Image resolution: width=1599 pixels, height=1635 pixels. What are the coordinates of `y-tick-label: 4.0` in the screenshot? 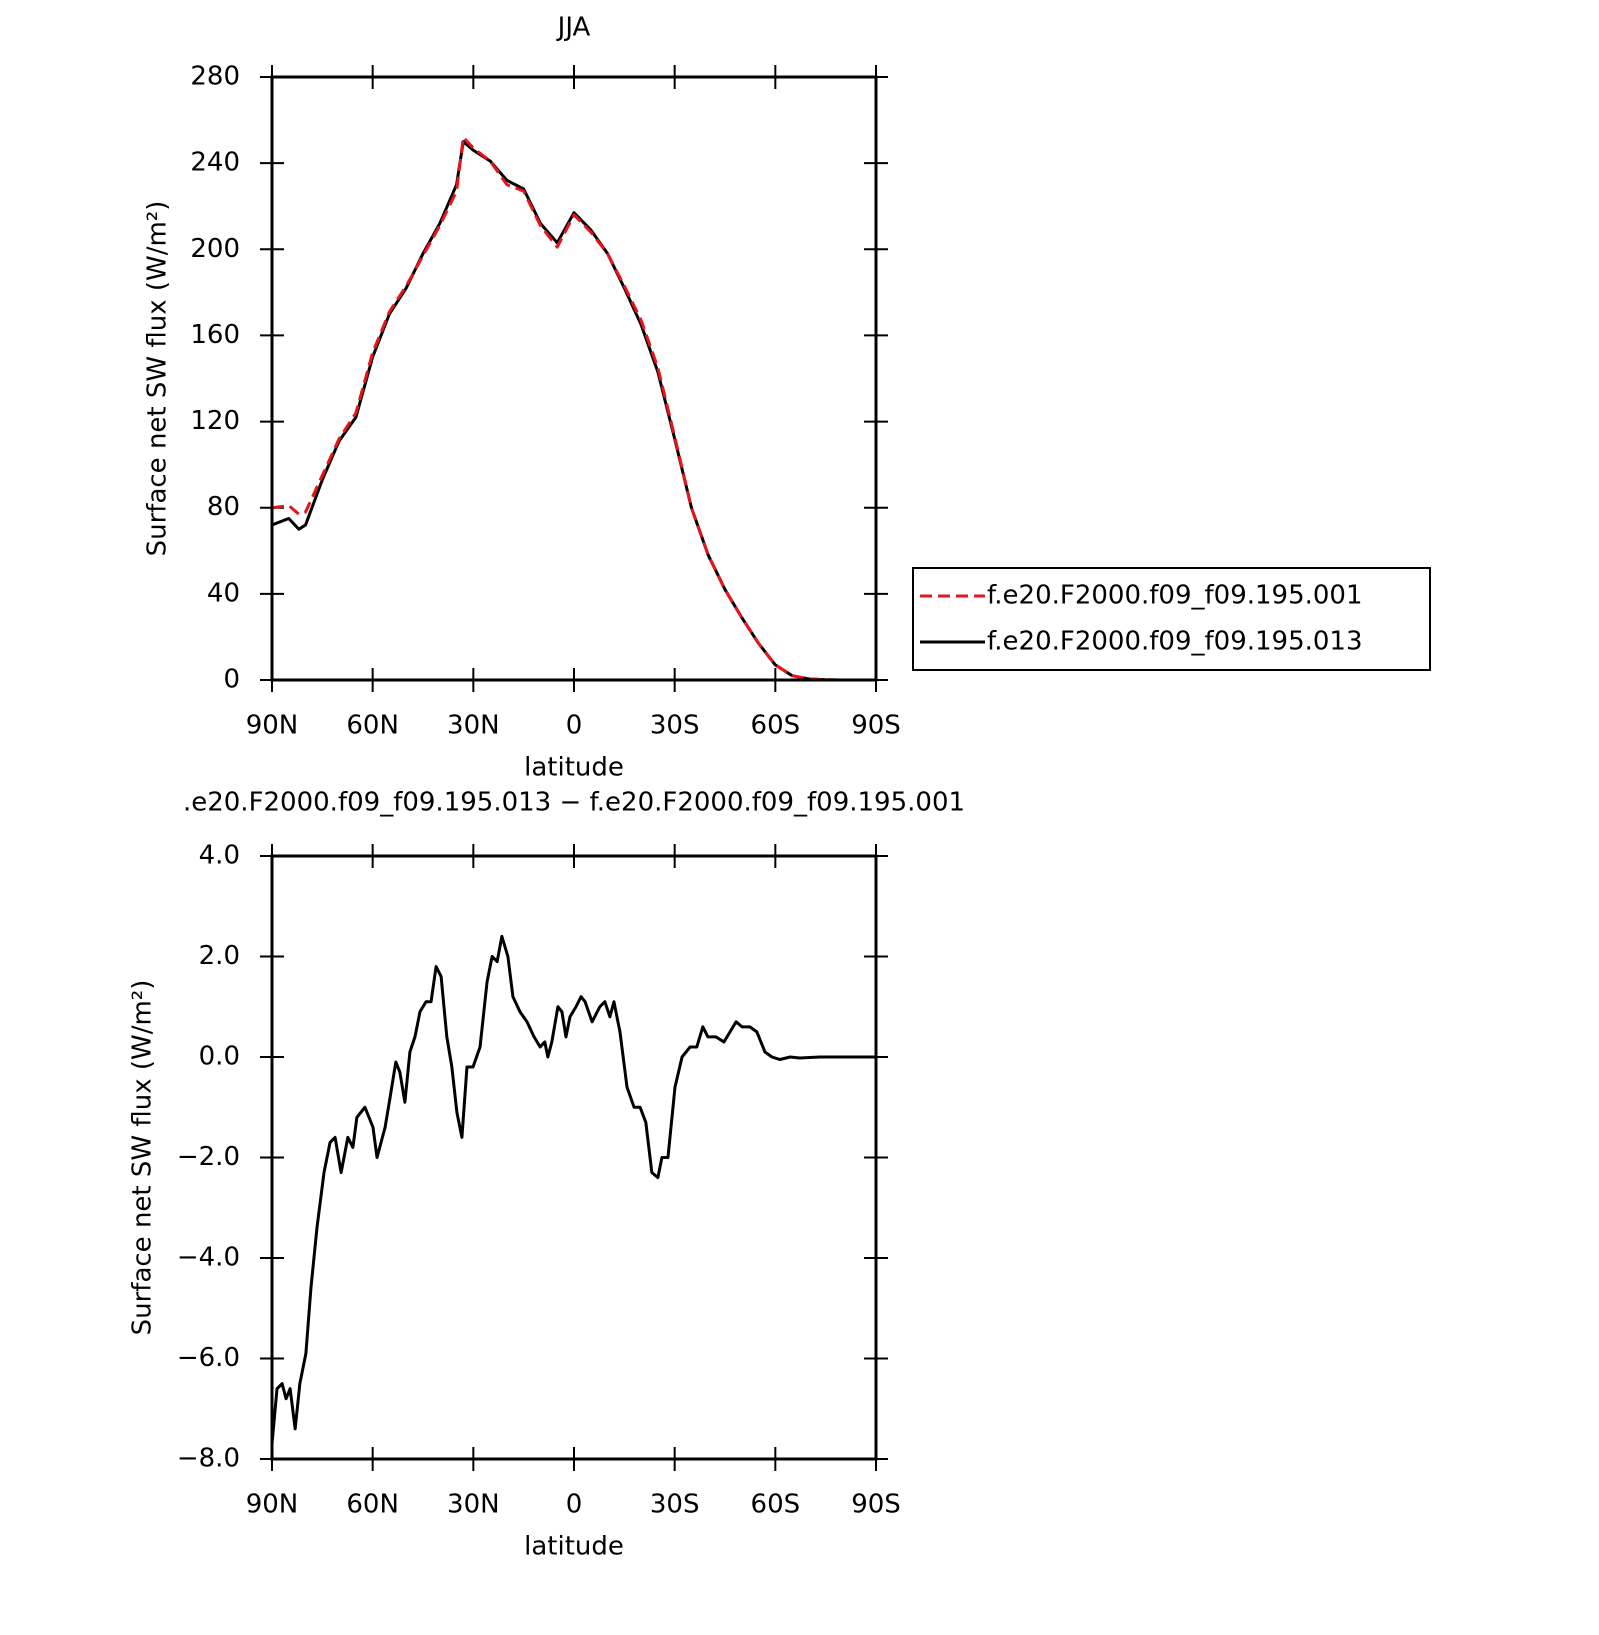 It's located at (219, 856).